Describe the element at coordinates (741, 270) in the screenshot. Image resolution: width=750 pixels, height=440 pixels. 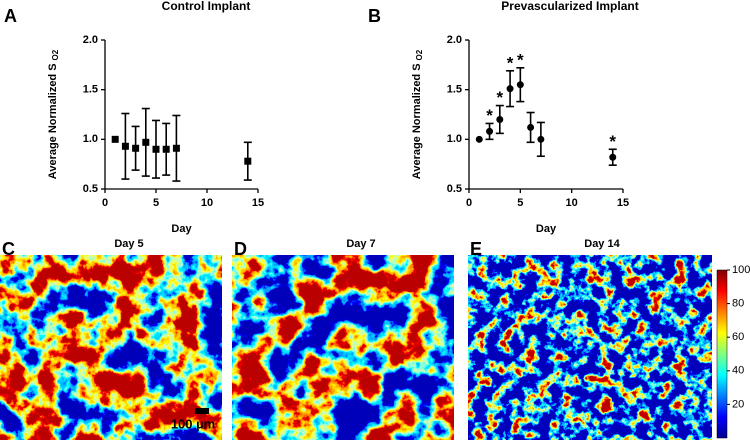
I see `colorbar-tick-label: 100` at that location.